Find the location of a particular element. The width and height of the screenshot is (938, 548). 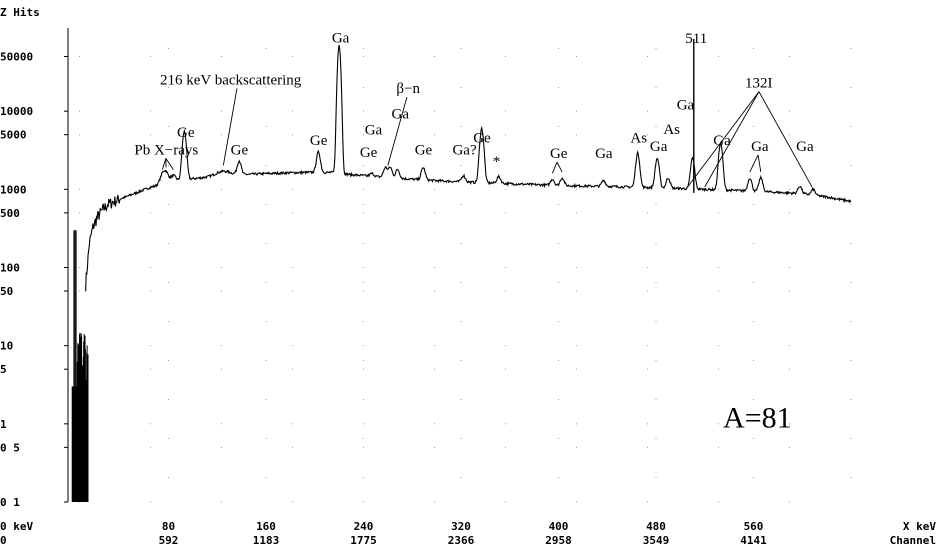

x-tick-label: 560 is located at coordinates (754, 526).